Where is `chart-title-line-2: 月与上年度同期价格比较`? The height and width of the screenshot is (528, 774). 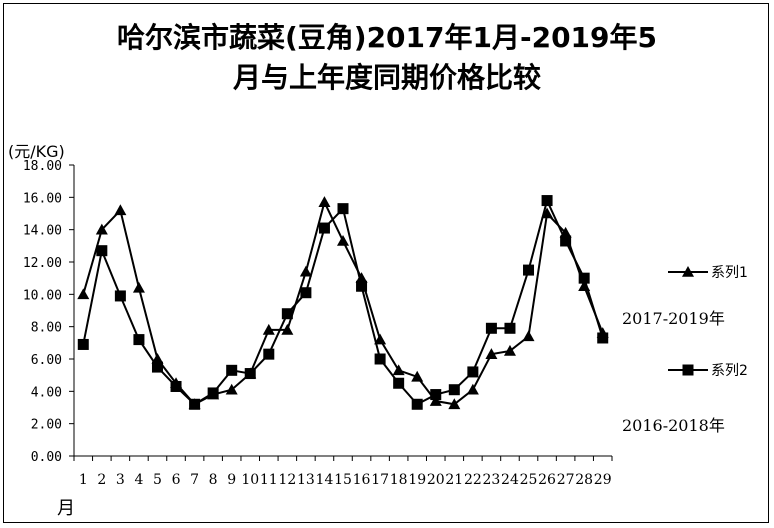 chart-title-line-2: 月与上年度同期价格比较 is located at coordinates (386, 77).